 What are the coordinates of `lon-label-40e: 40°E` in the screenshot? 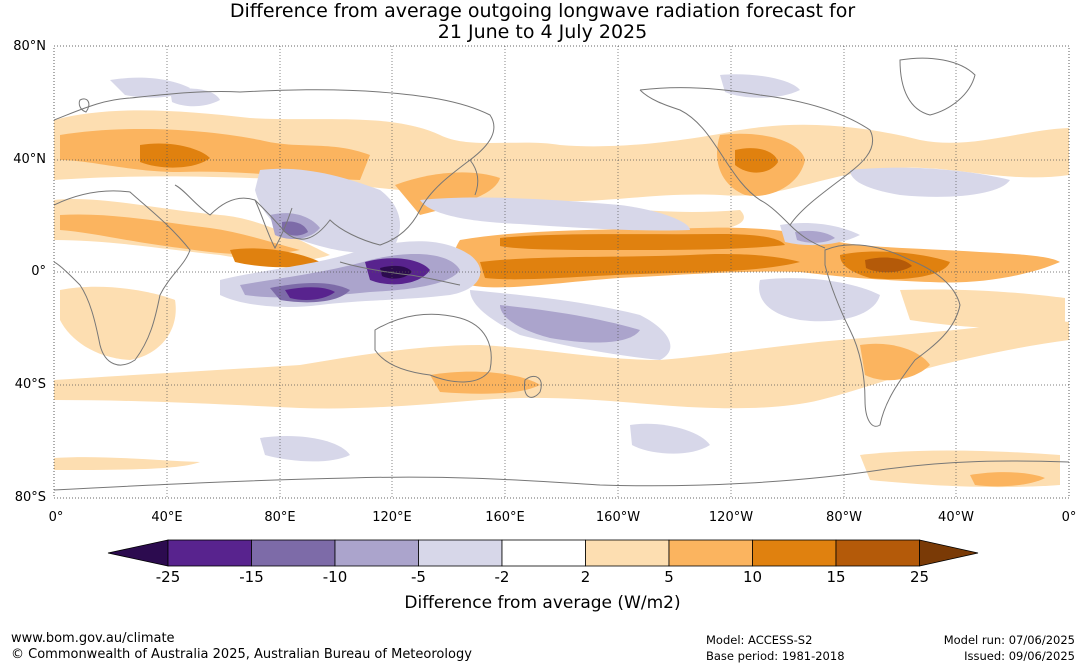 It's located at (167, 517).